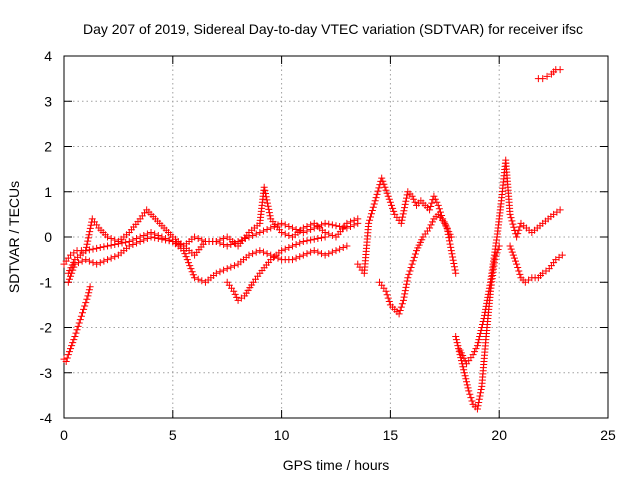 The width and height of the screenshot is (640, 480). I want to click on series-deep-dip, so click(477, 327).